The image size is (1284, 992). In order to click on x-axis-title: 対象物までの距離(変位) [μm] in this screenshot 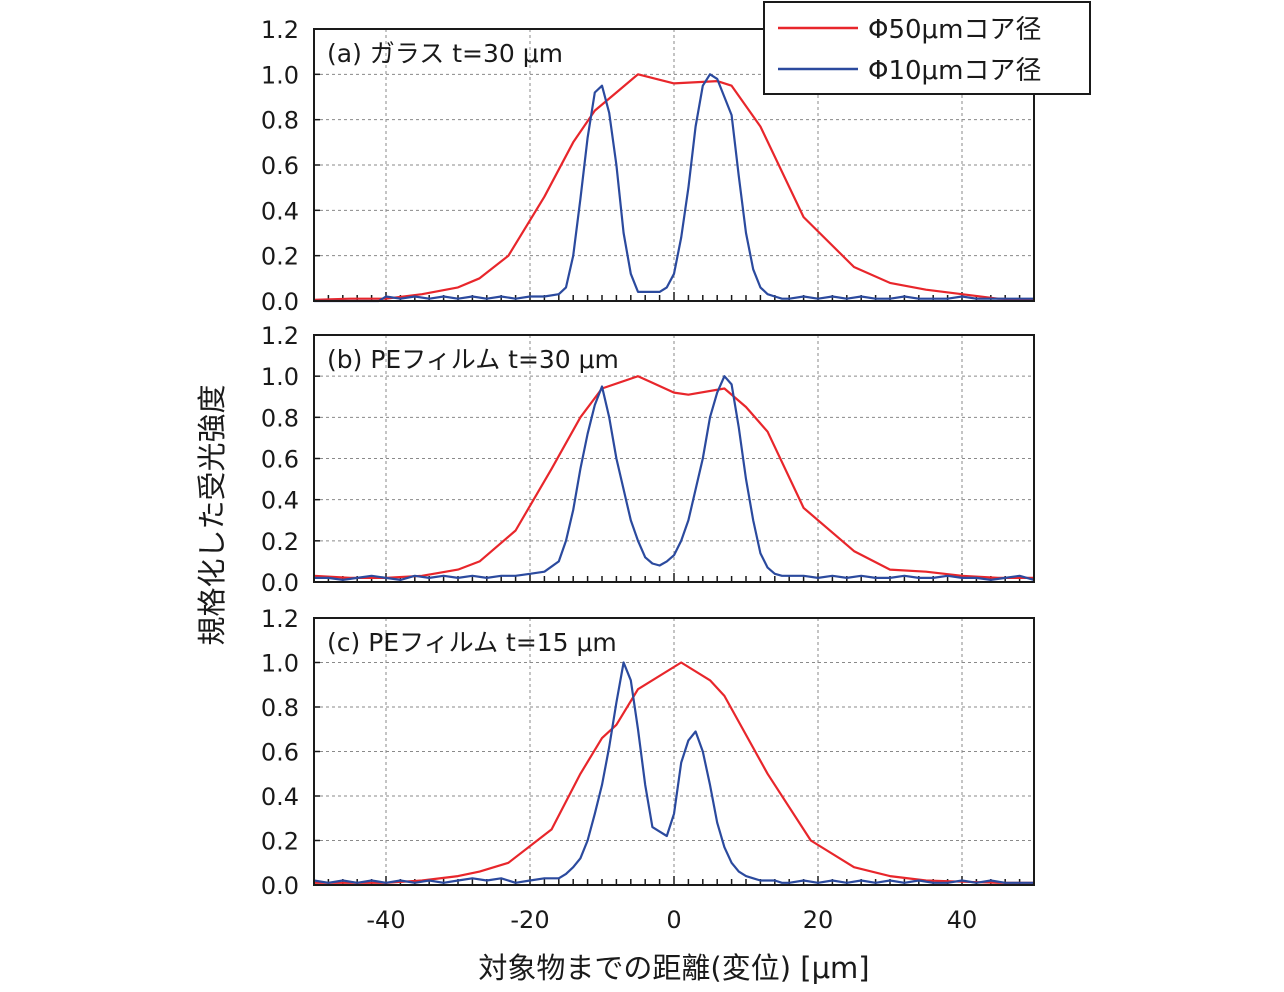, I will do `click(673, 968)`.